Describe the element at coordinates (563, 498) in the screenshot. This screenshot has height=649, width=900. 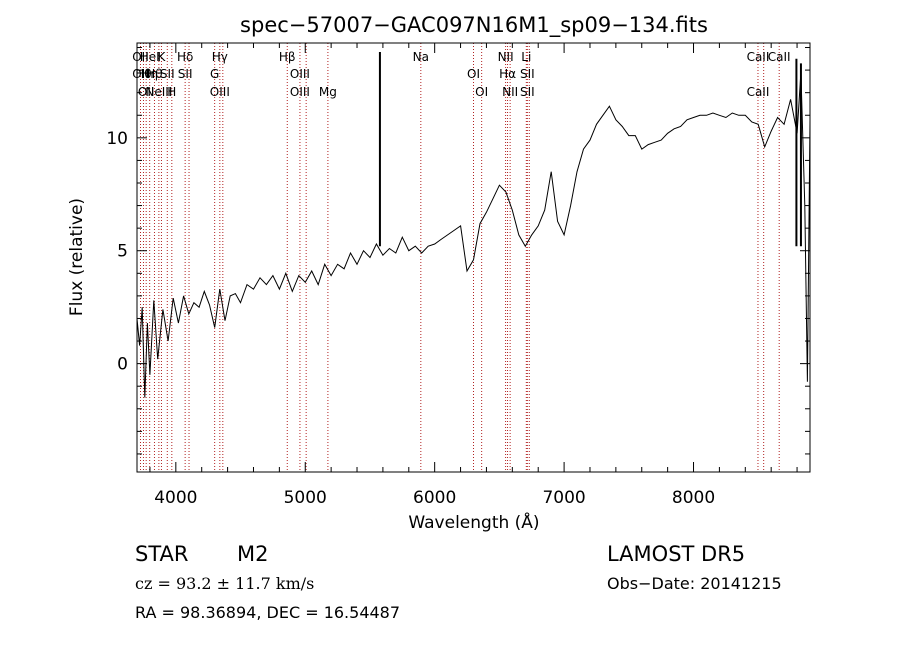
I see `x-tick-label: 7000` at that location.